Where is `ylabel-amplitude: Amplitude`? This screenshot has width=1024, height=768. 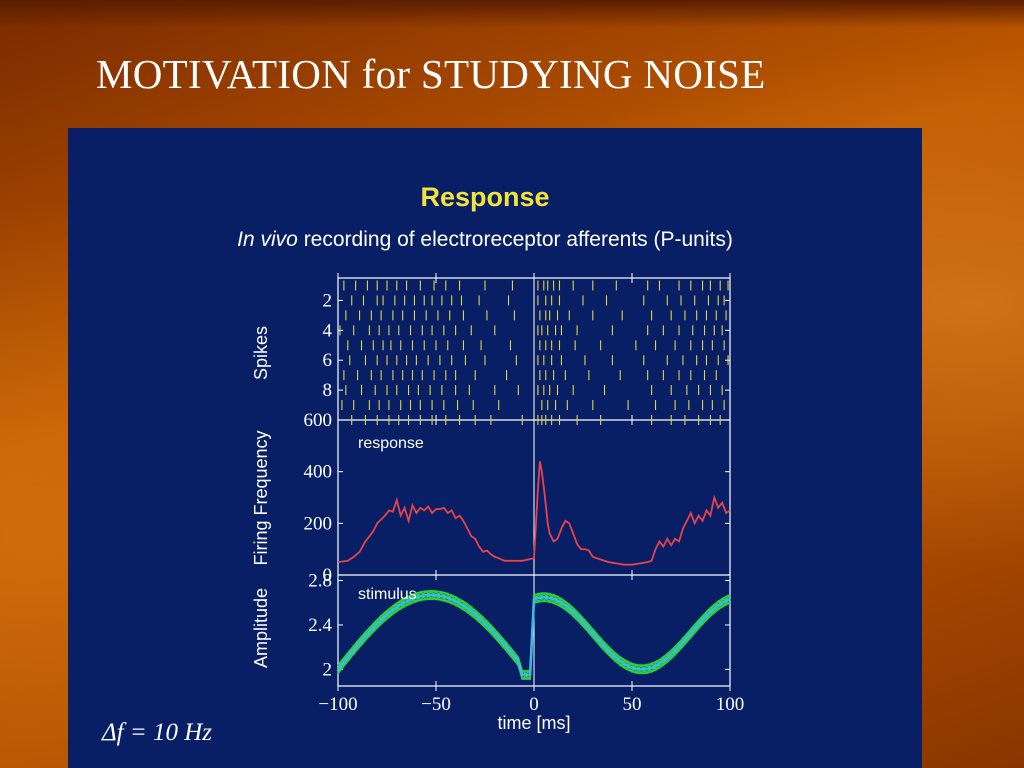 ylabel-amplitude: Amplitude is located at coordinates (261, 628).